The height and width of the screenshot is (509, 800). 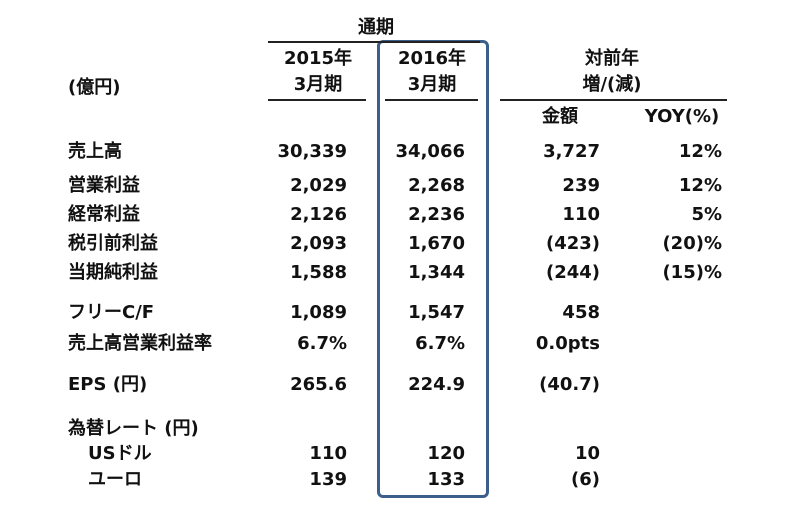 What do you see at coordinates (587, 453) in the screenshot?
I see `cell-value: 10` at bounding box center [587, 453].